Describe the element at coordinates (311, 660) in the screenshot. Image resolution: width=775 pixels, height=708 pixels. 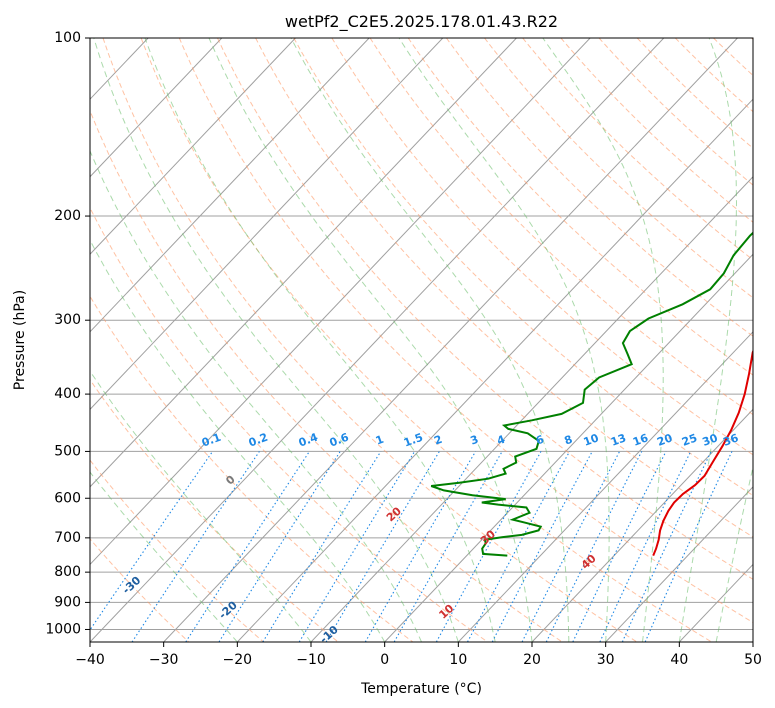
I see `x-tick-label: −10` at that location.